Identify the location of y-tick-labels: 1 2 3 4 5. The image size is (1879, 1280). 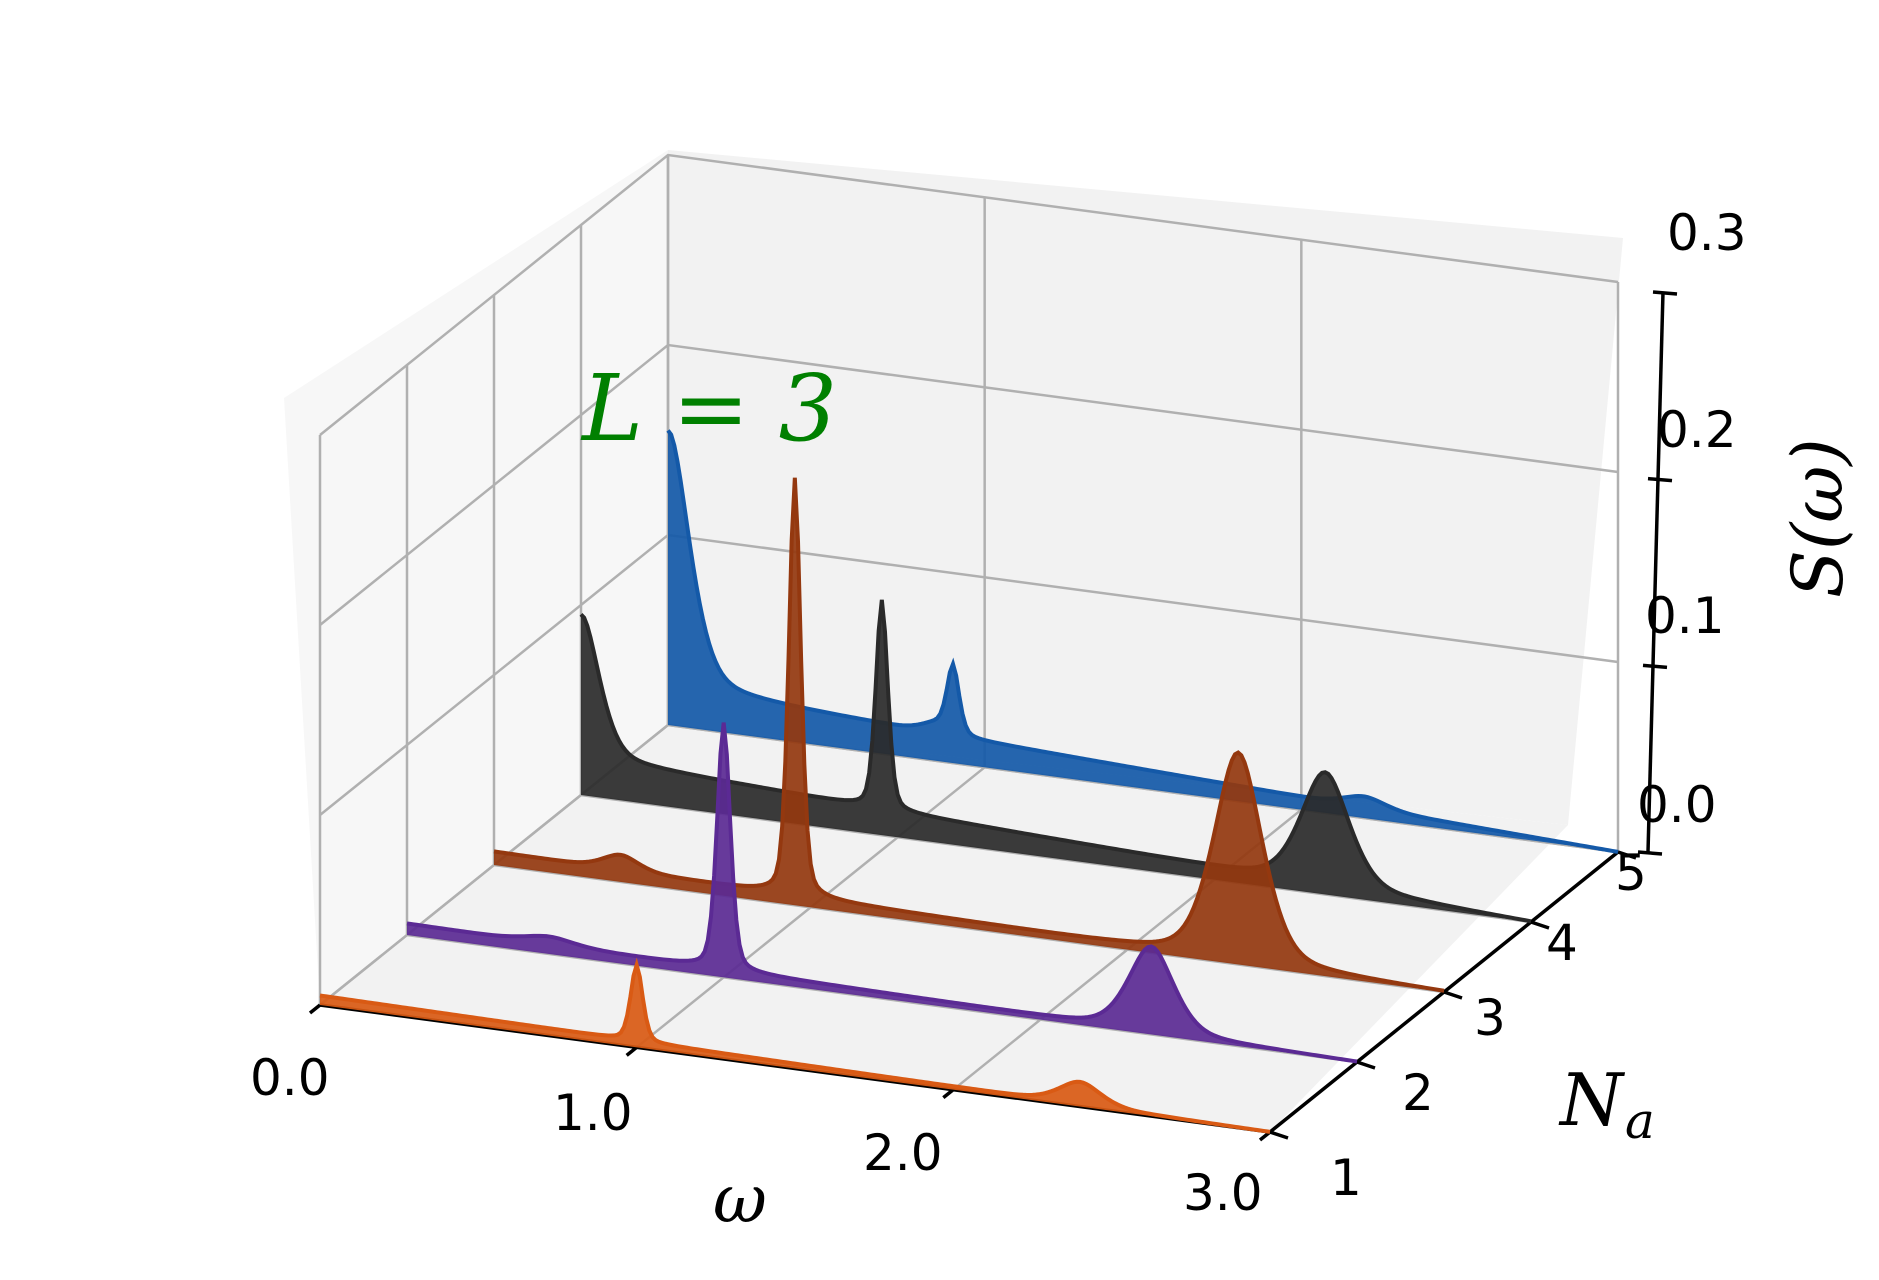
(1488, 1025).